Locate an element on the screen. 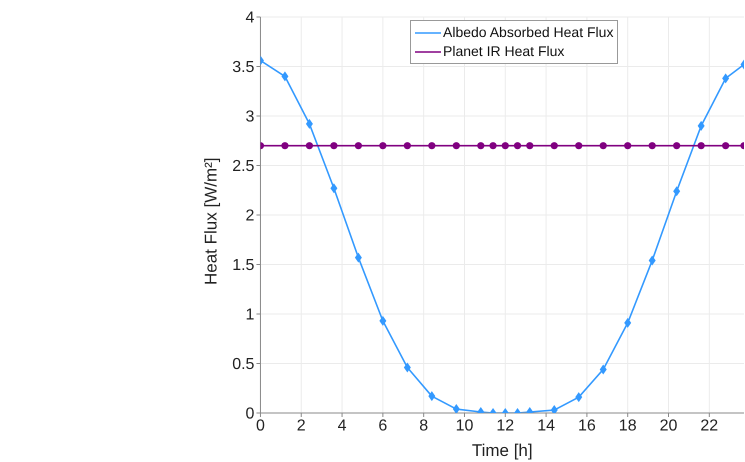 The width and height of the screenshot is (745, 462). x-tick-label: 22 is located at coordinates (709, 425).